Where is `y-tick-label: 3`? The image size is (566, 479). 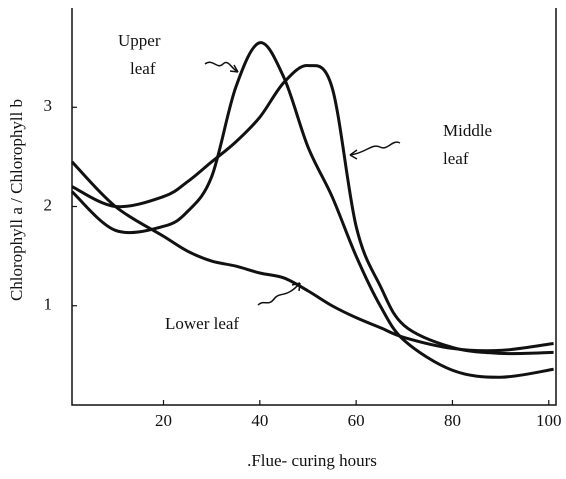 y-tick-label: 3 is located at coordinates (48, 105).